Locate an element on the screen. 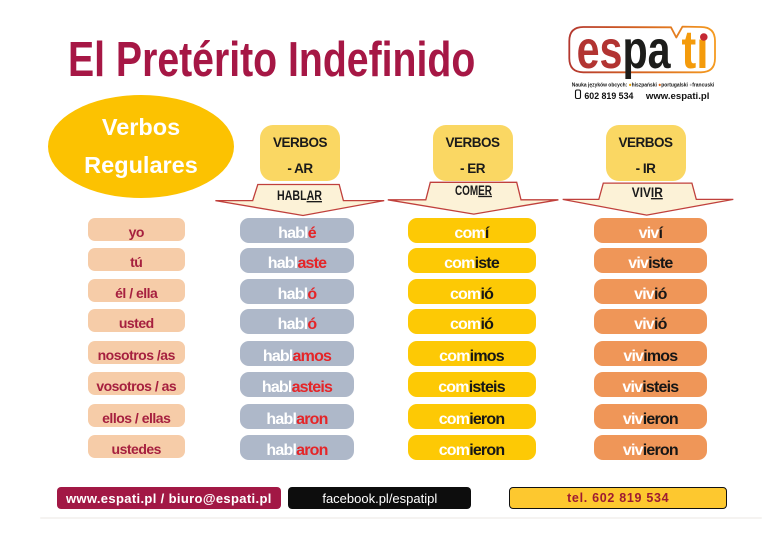  svg-text: 602 819 534 is located at coordinates (609, 96).